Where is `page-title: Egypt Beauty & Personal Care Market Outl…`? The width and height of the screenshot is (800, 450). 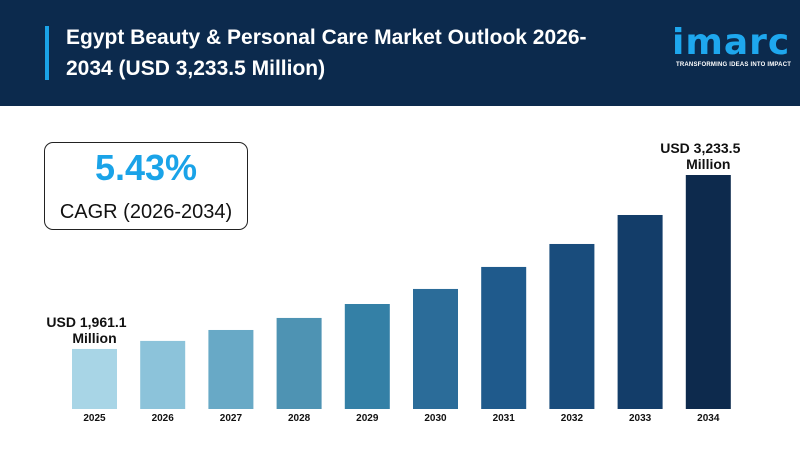
page-title: Egypt Beauty & Personal Care Market Outl… is located at coordinates (326, 53).